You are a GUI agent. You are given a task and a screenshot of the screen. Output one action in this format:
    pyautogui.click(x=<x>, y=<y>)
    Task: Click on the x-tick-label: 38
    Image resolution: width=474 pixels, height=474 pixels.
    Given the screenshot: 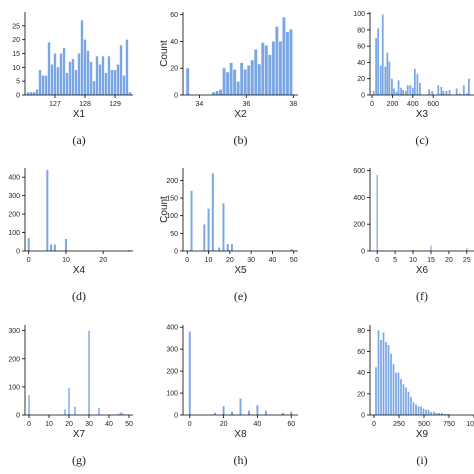 What is the action you would take?
    pyautogui.click(x=293, y=104)
    